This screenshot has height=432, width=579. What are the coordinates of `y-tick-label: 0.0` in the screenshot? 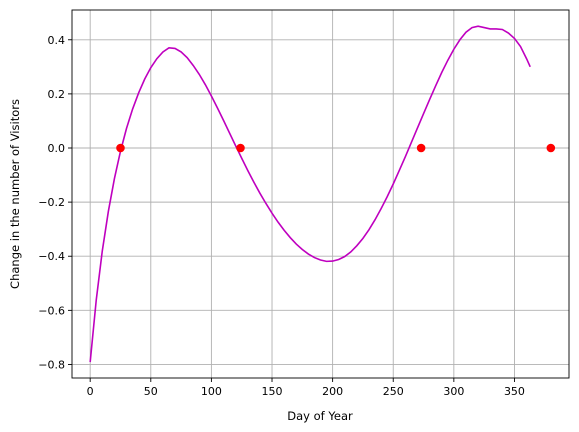 It's located at (57, 148).